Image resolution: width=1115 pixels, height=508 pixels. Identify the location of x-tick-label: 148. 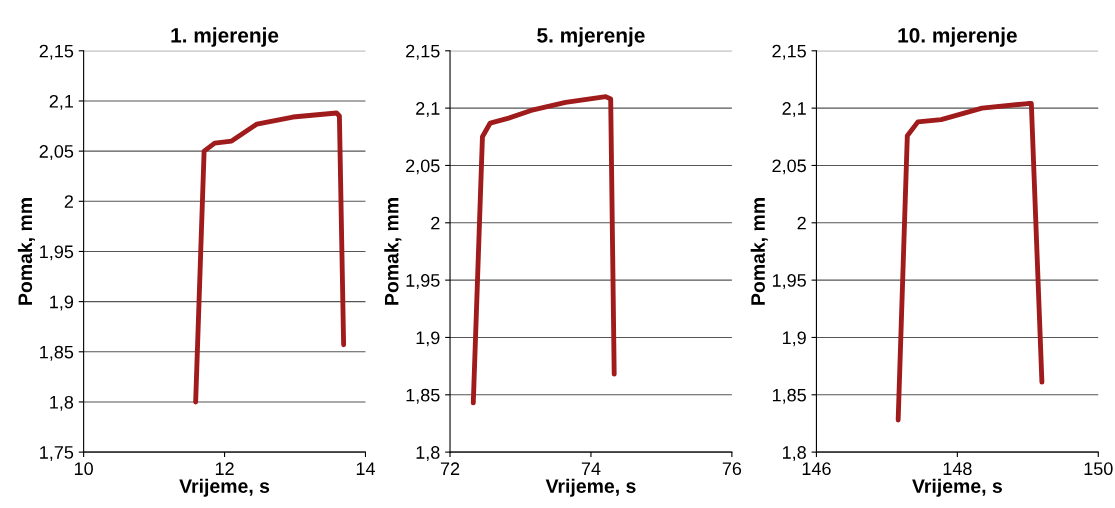
(957, 469).